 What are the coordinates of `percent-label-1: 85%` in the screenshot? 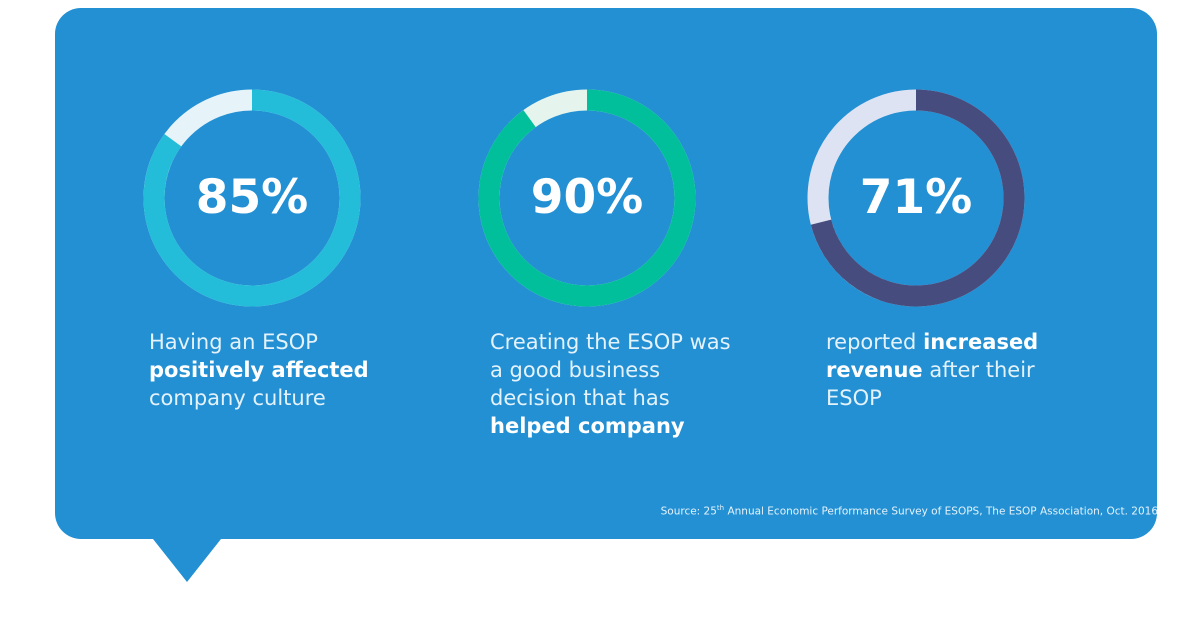 It's located at (252, 197).